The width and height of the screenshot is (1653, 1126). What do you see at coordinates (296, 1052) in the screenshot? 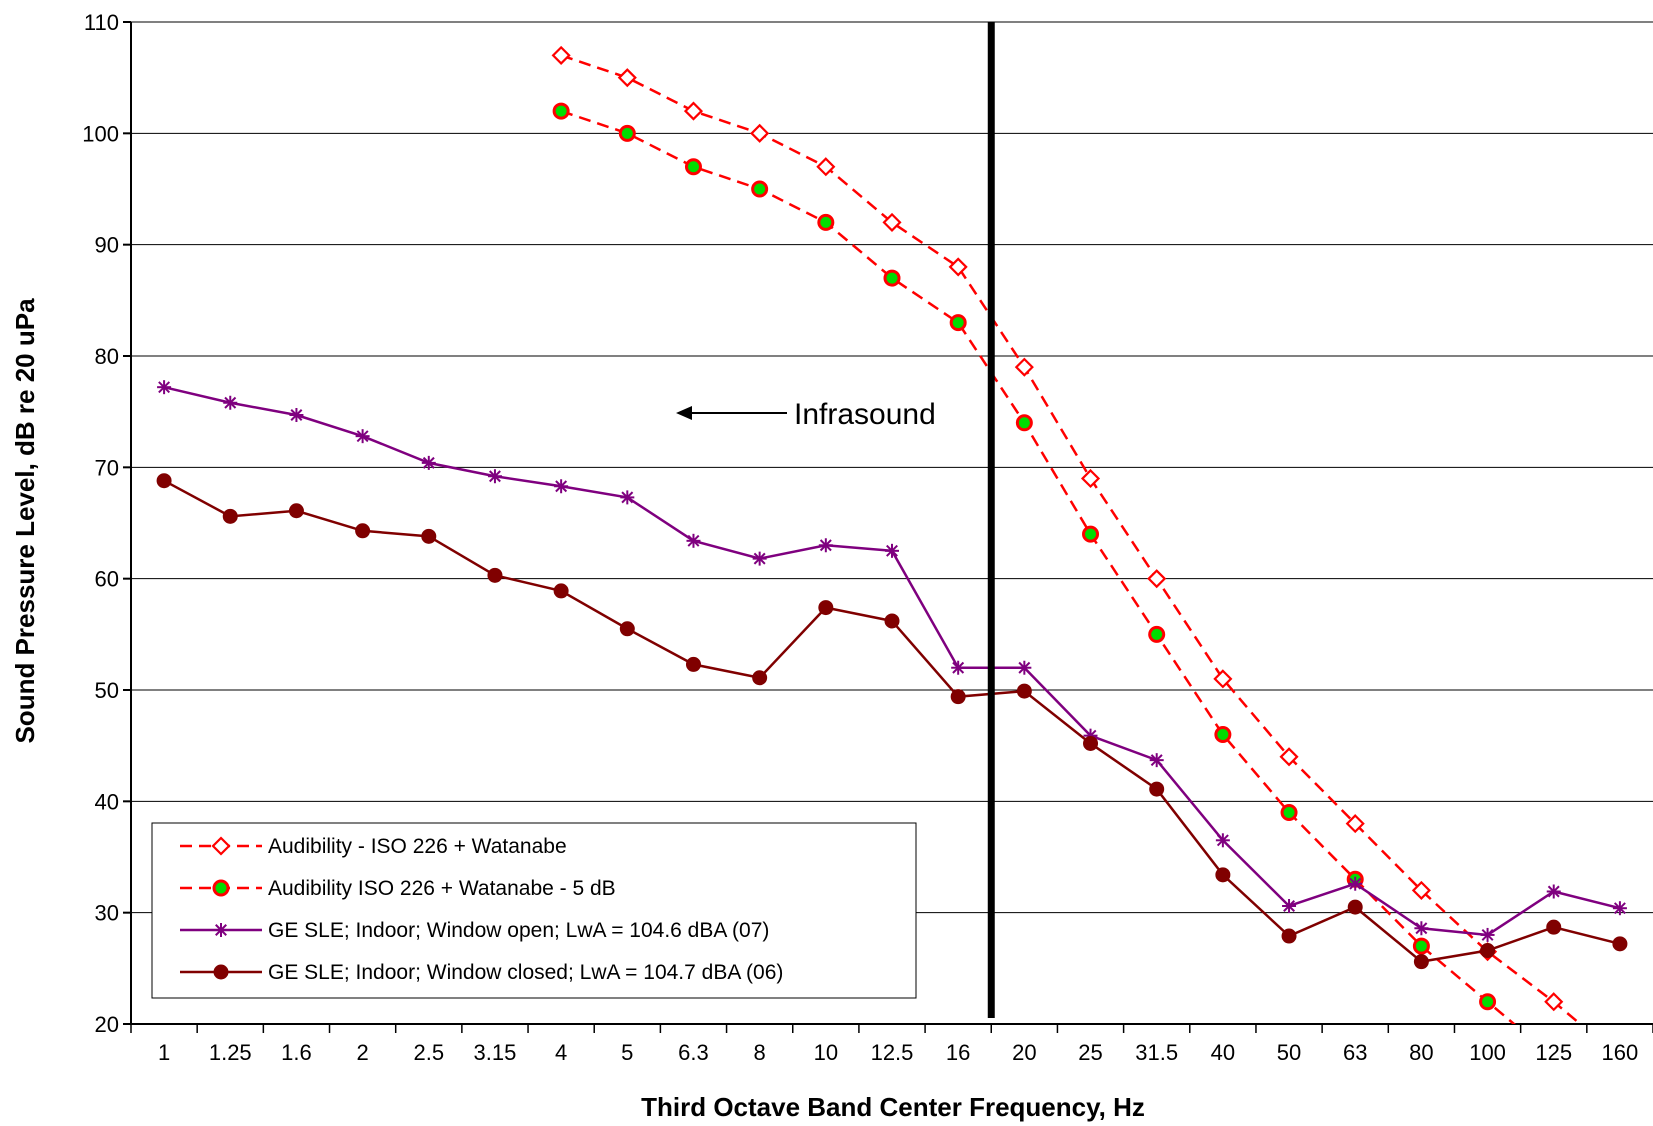
I see `x-tick-label-1.6: 1.6` at bounding box center [296, 1052].